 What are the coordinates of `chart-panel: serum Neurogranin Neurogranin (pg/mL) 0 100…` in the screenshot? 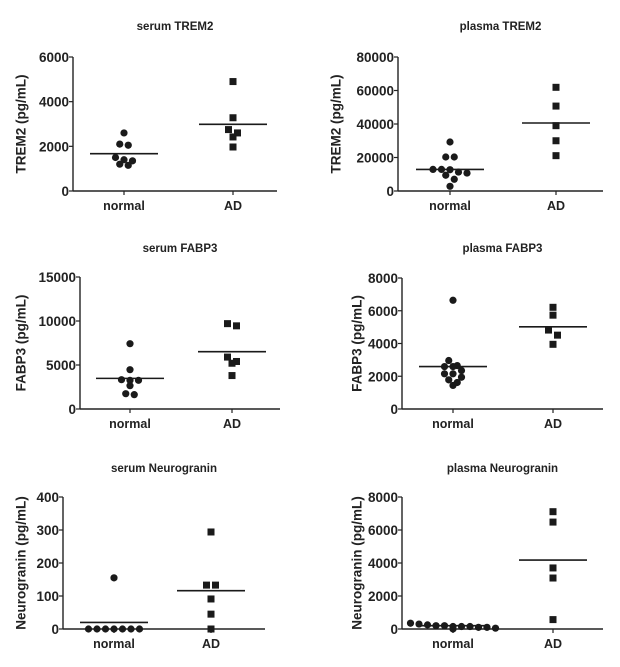 It's located at (139, 557).